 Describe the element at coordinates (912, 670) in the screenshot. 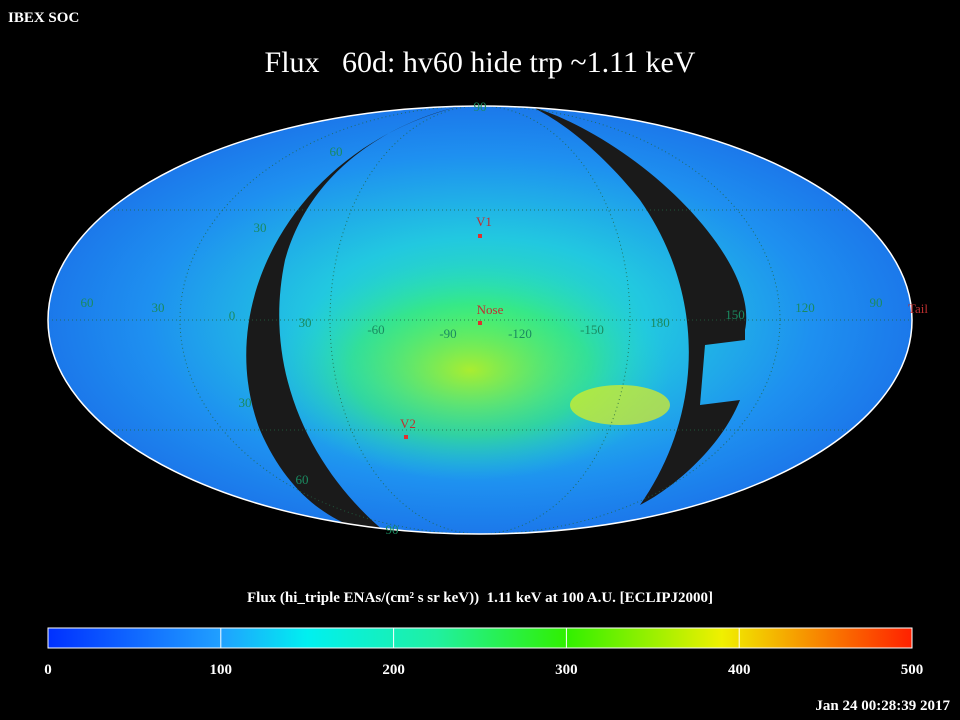

I see `colorbar-tick-label: 500` at that location.